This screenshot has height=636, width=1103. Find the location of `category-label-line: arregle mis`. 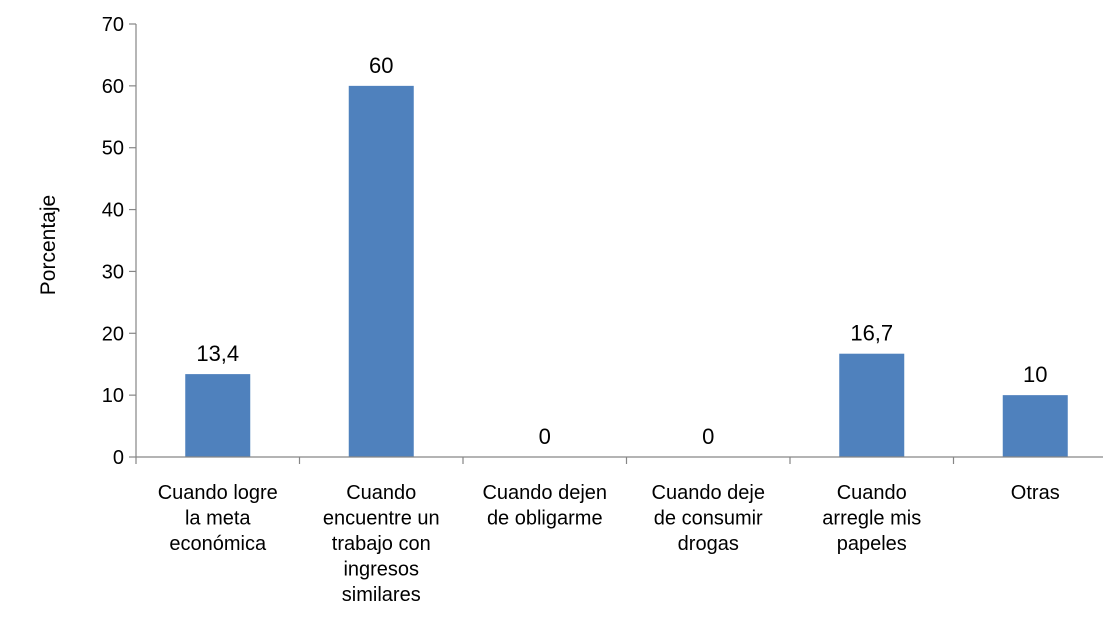

category-label-line: arregle mis is located at coordinates (871, 519).